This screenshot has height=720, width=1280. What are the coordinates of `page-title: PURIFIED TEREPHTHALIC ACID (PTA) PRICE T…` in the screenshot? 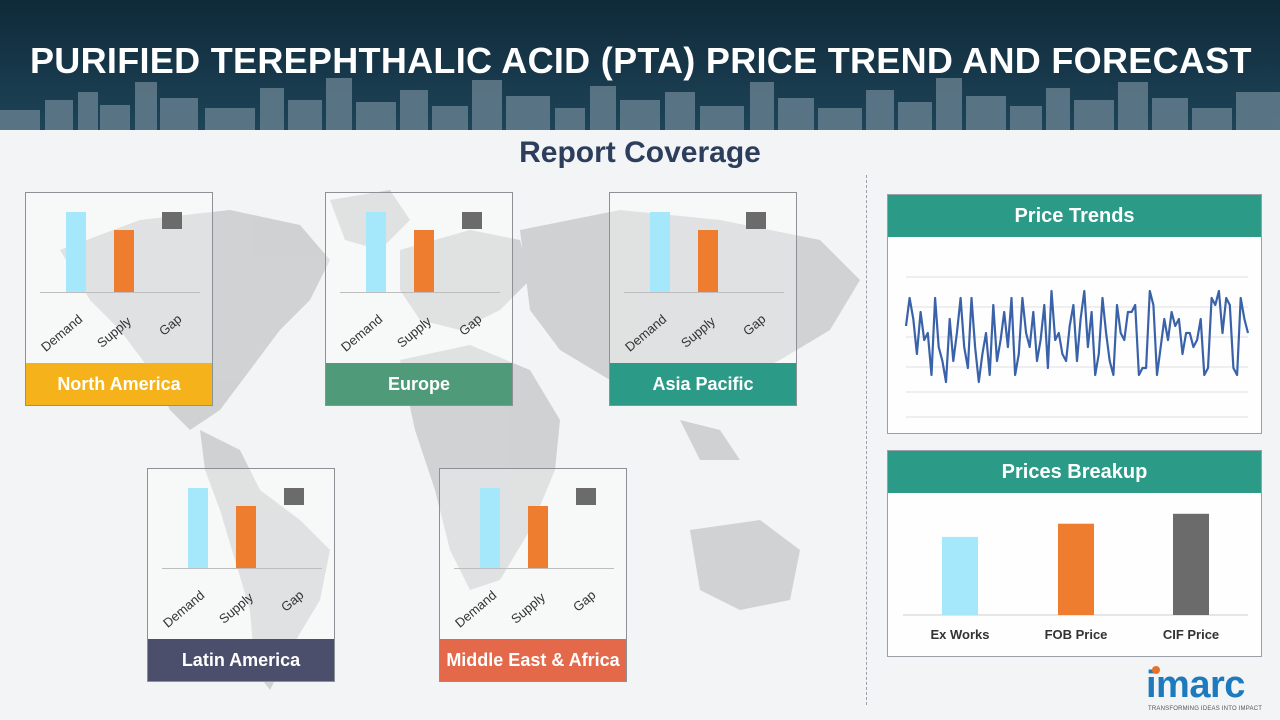 It's located at (641, 60).